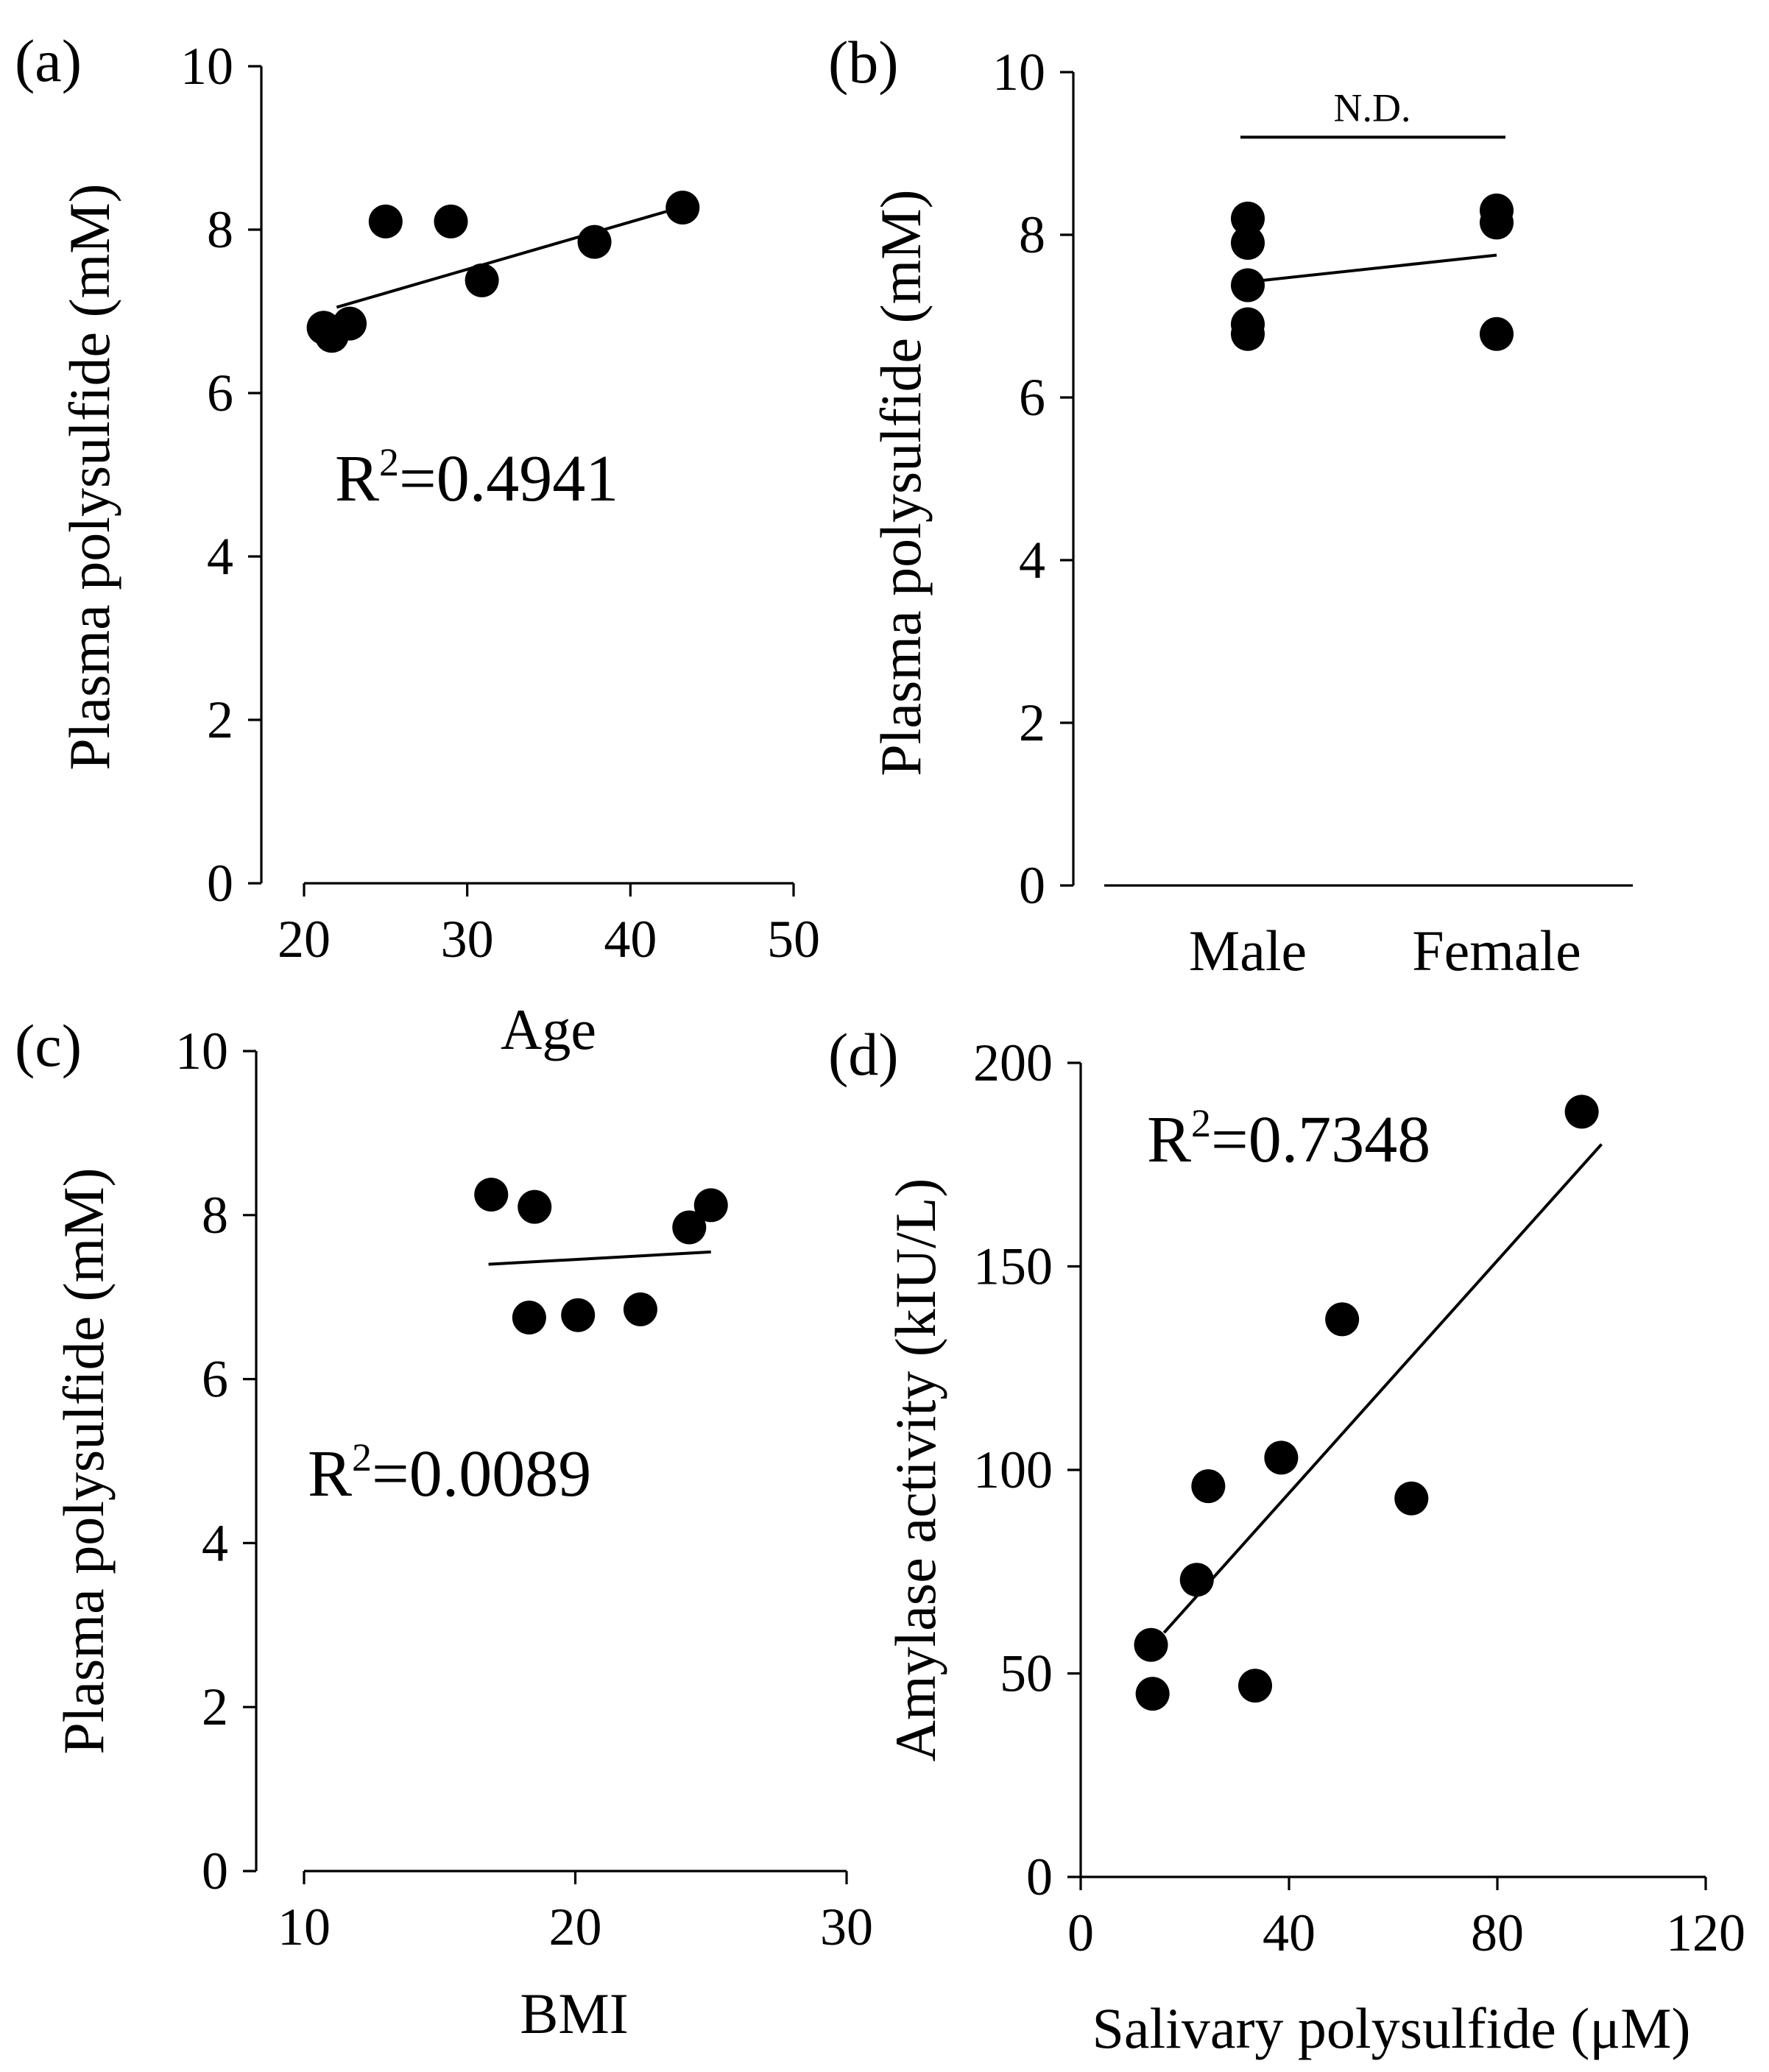 The height and width of the screenshot is (2072, 1769). I want to click on r-squared-value: =0.4941, so click(508, 478).